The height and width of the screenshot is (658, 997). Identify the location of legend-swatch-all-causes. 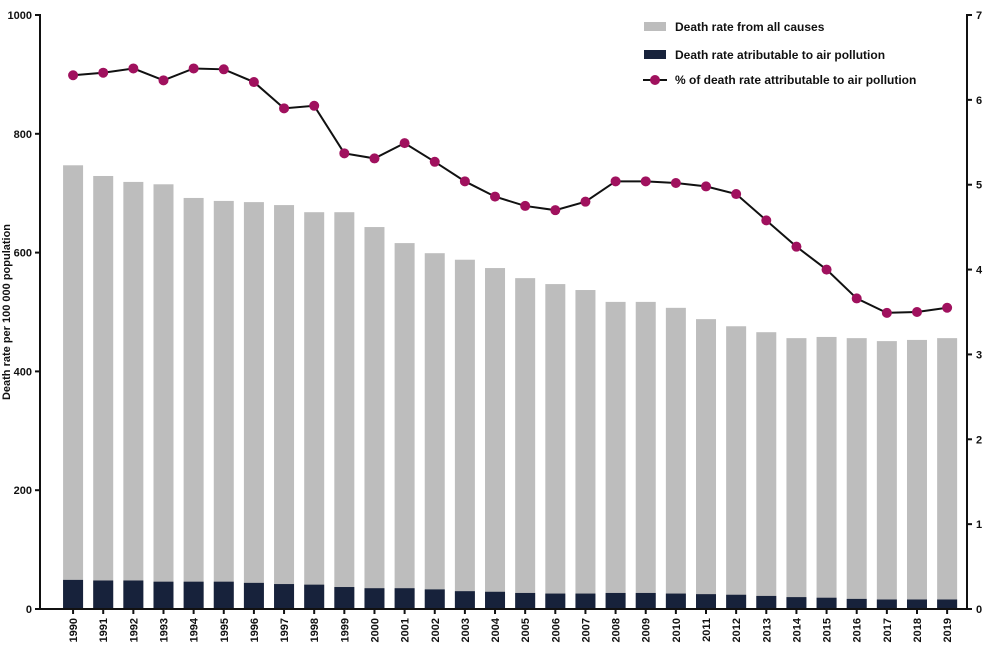
(655, 26).